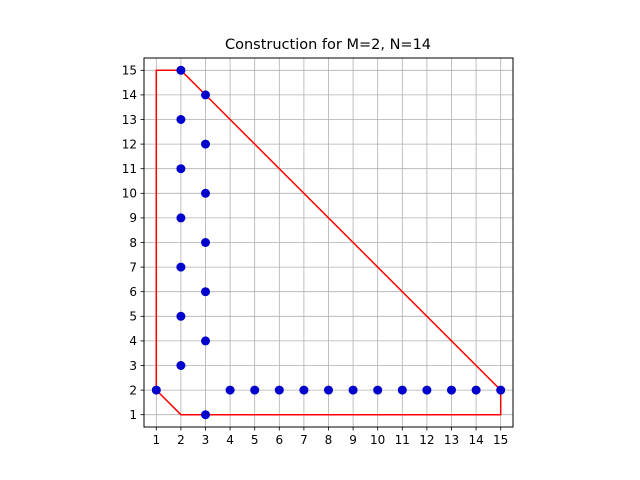 The height and width of the screenshot is (480, 640). I want to click on x-tick-label: 1, so click(156, 440).